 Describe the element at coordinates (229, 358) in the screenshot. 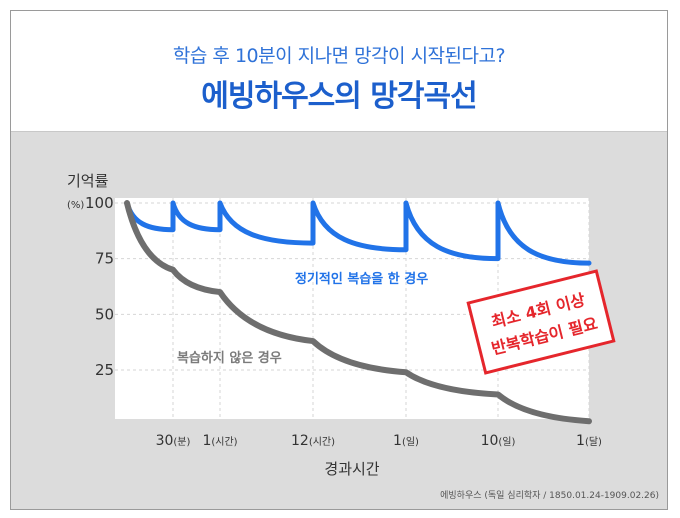

I see `series-label-no-review: 복습하지 않은 경우` at that location.